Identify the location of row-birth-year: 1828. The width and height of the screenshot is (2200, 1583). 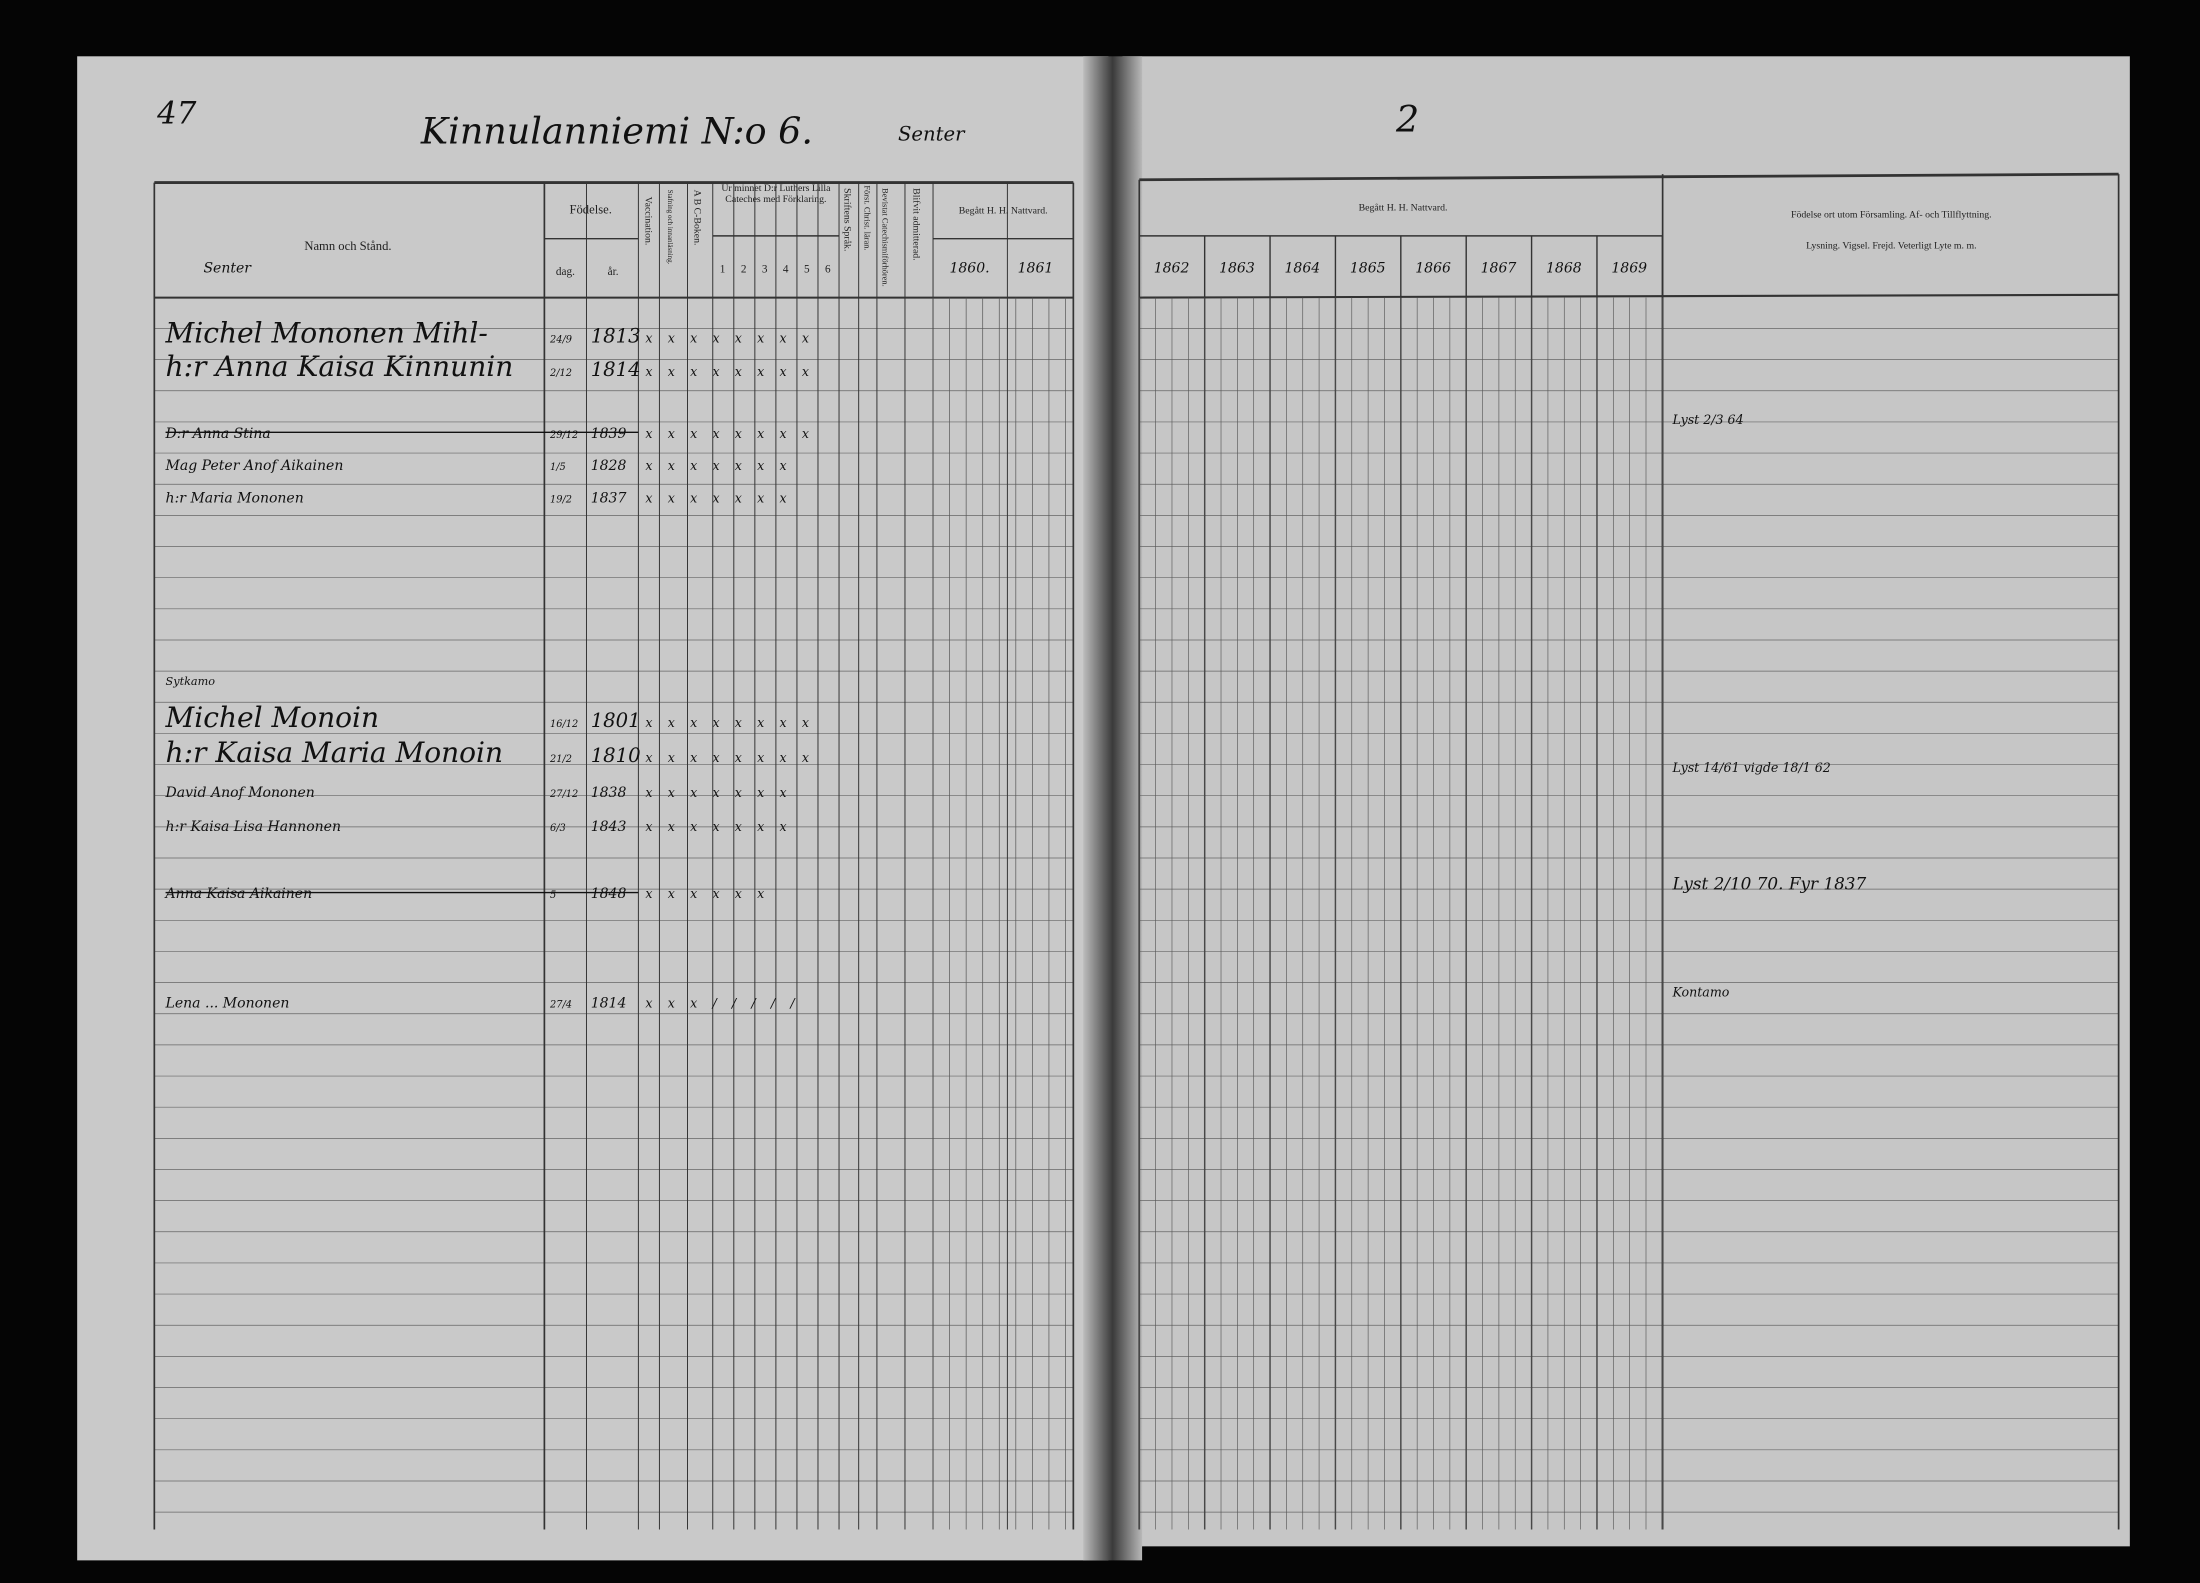
(609, 466).